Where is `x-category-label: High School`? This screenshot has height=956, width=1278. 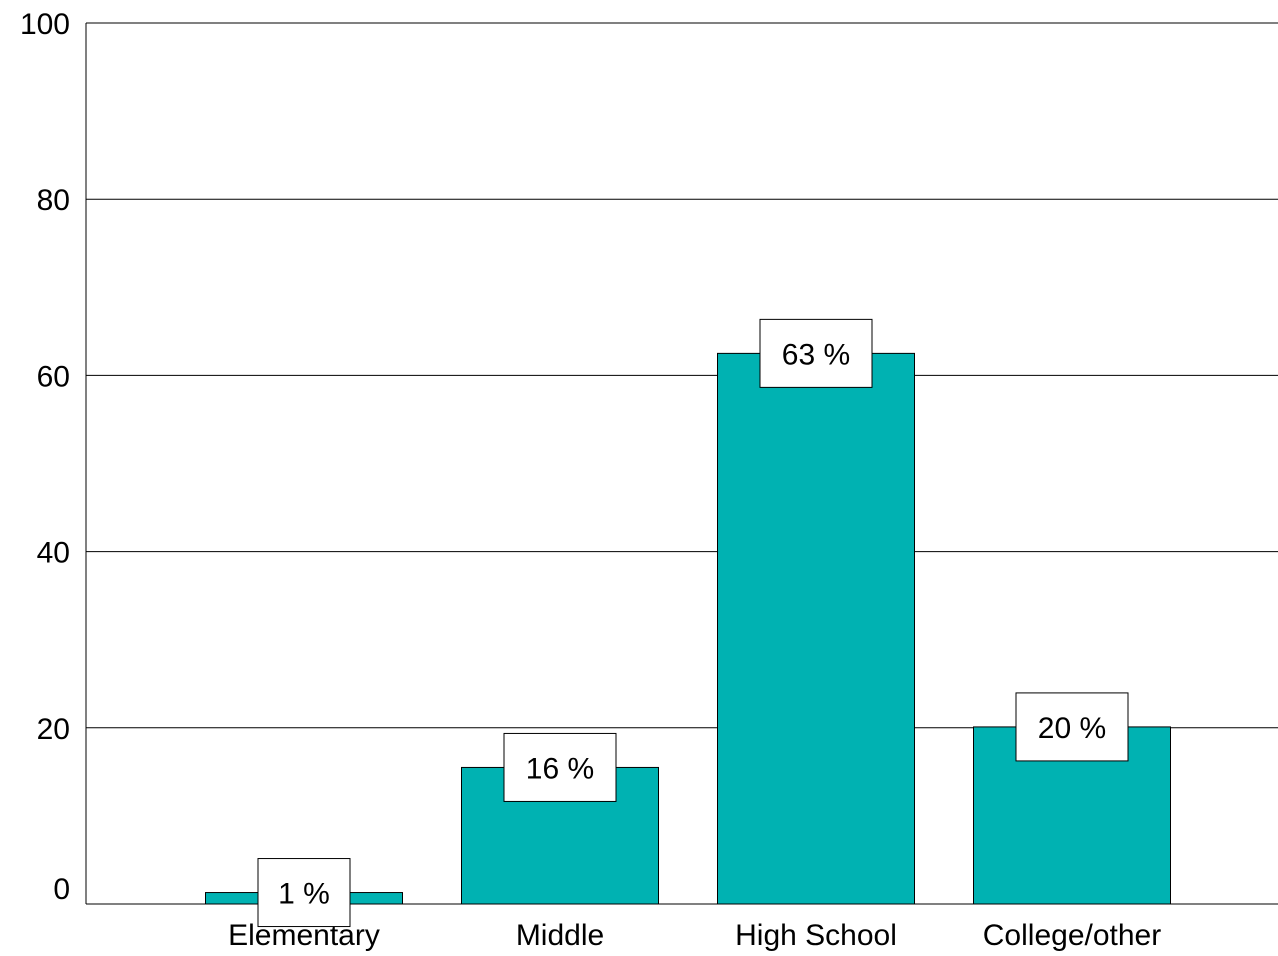 x-category-label: High School is located at coordinates (816, 935).